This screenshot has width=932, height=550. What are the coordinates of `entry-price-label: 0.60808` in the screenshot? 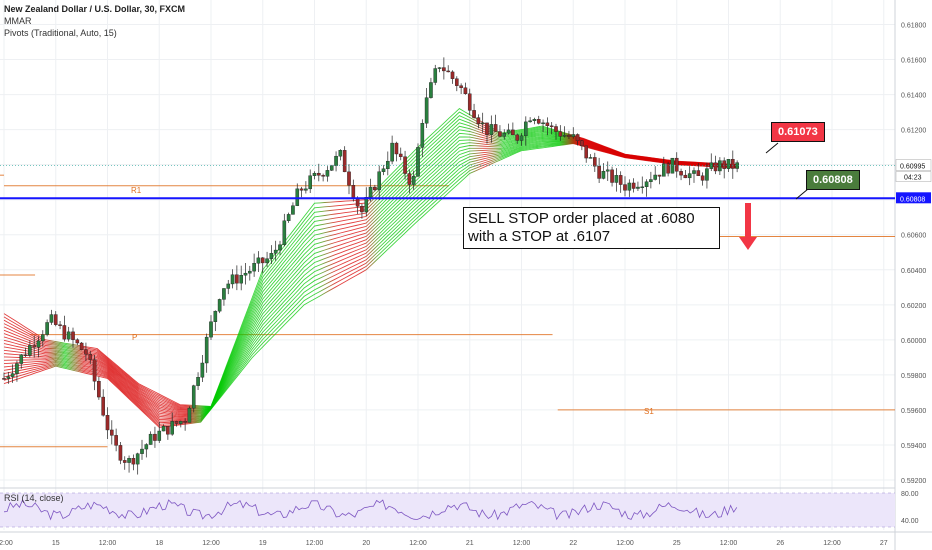 It's located at (912, 199).